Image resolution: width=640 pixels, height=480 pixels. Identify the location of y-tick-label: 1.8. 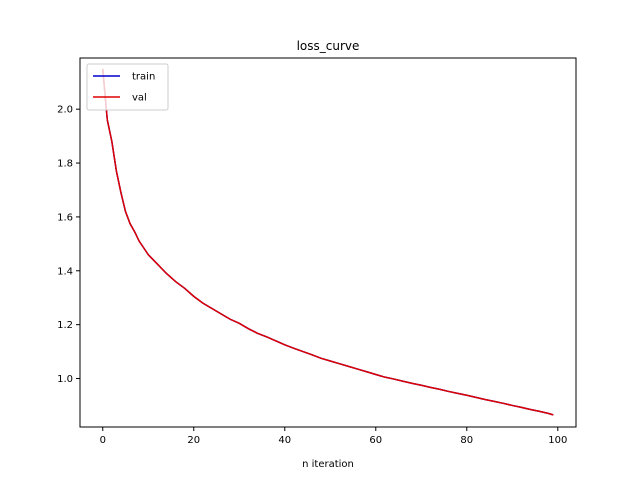
(65, 164).